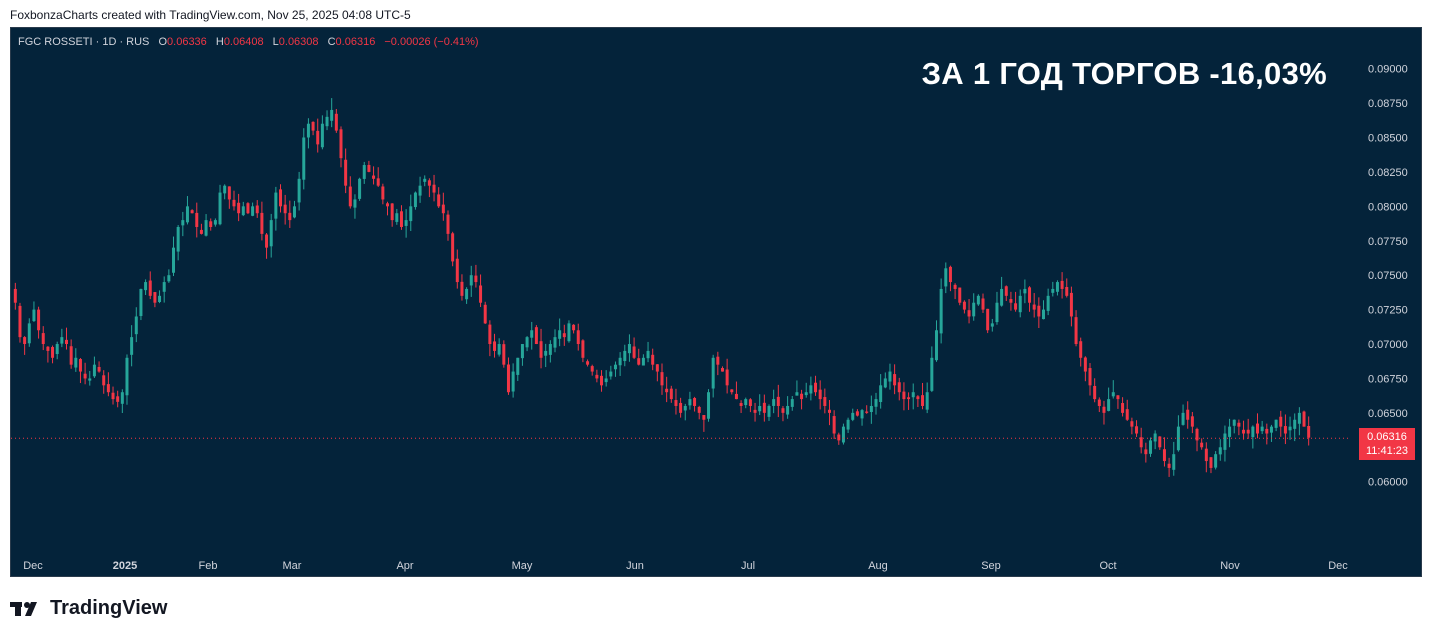  Describe the element at coordinates (991, 566) in the screenshot. I see `x-tick-label: Sep` at that location.